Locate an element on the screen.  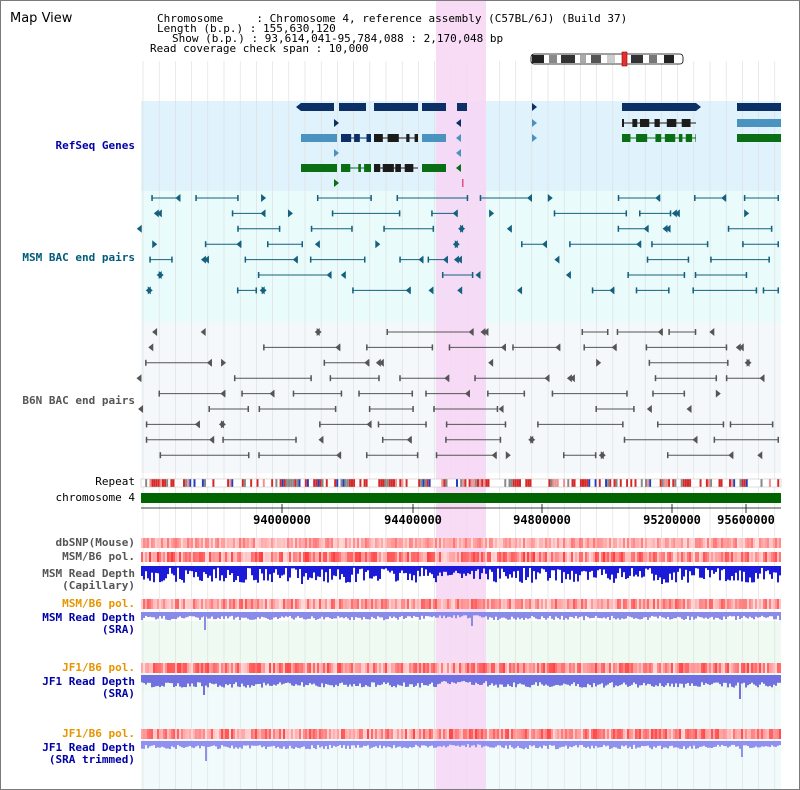
track-label-b6n-bac: B6N BAC end pairs is located at coordinates (78, 400).